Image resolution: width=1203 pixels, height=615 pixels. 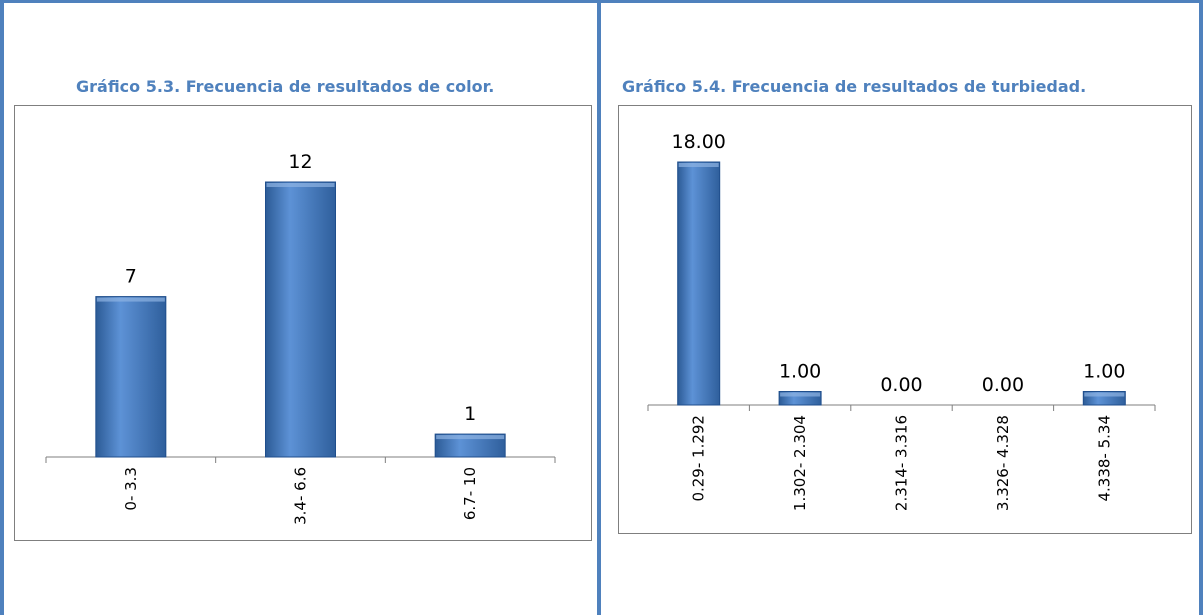 I want to click on right-border, so click(x=1201, y=307).